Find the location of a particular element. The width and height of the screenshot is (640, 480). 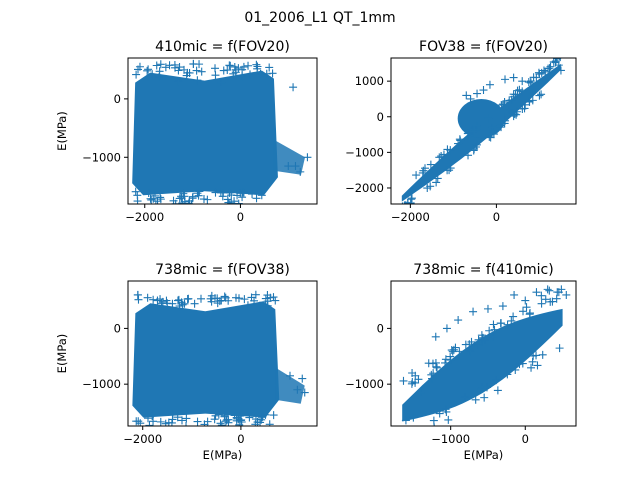

y-tick-label: 0 is located at coordinates (380, 328).